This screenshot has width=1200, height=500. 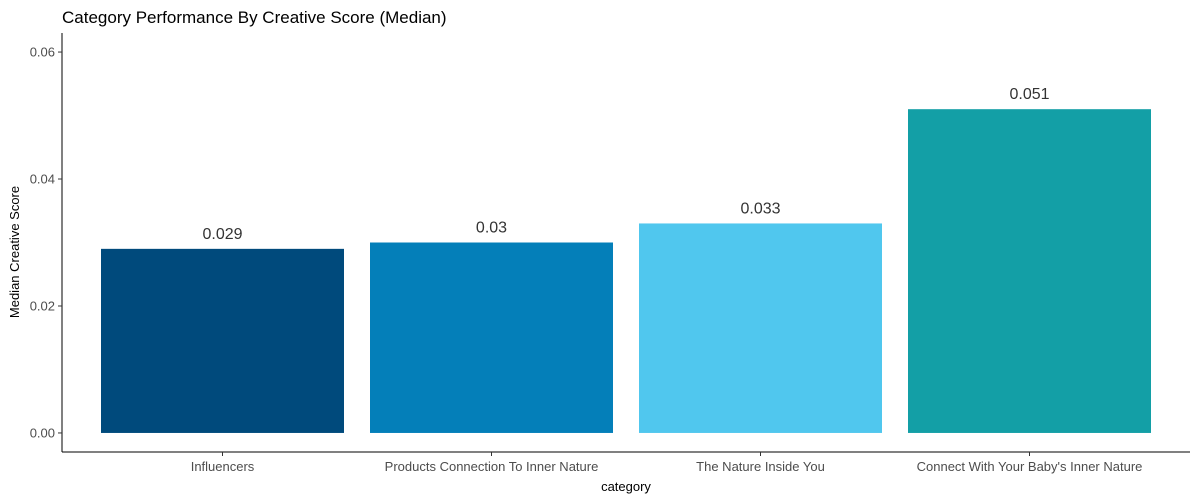 I want to click on y-axis-title: Median Creative Score, so click(x=14, y=252).